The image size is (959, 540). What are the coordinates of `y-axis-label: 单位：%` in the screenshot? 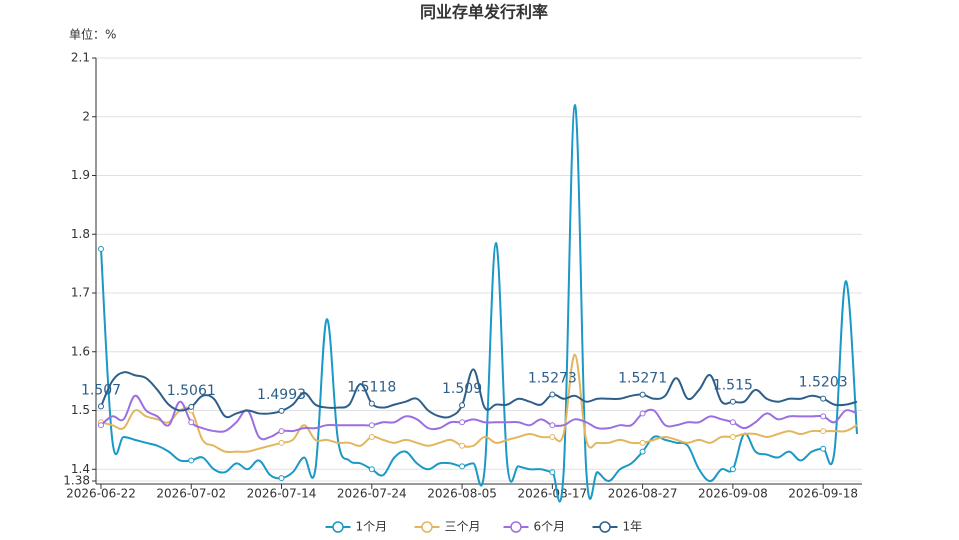 It's located at (92, 34).